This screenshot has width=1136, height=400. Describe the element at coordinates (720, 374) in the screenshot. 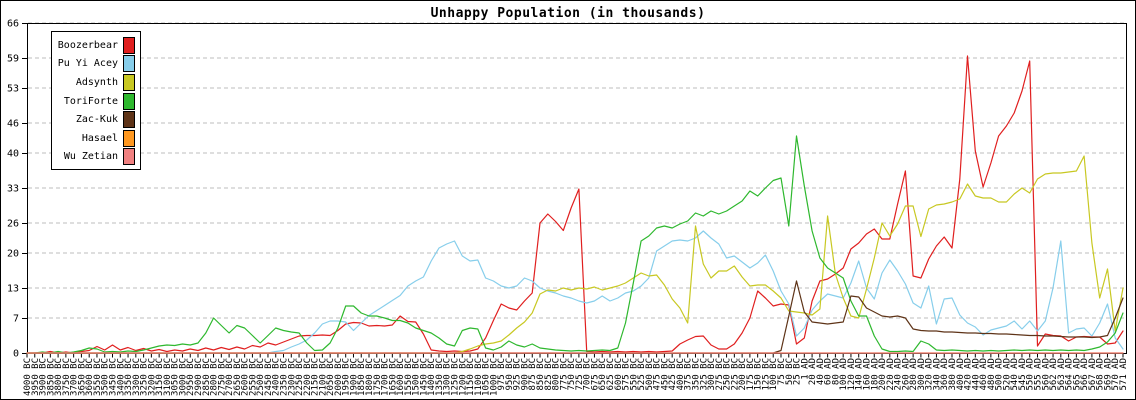

I see `x-tick-label: 275 BC` at that location.